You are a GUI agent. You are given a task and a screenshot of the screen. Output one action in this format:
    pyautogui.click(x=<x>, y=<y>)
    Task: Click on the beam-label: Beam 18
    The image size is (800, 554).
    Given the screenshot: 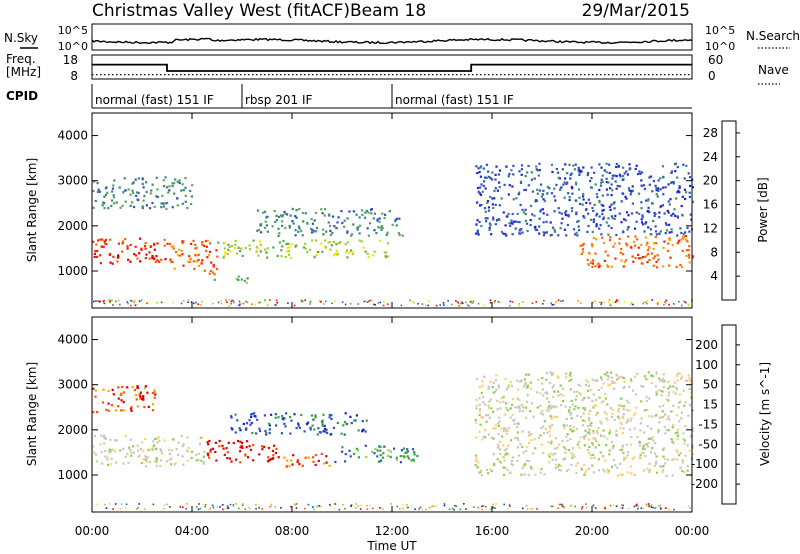 What is the action you would take?
    pyautogui.click(x=388, y=11)
    